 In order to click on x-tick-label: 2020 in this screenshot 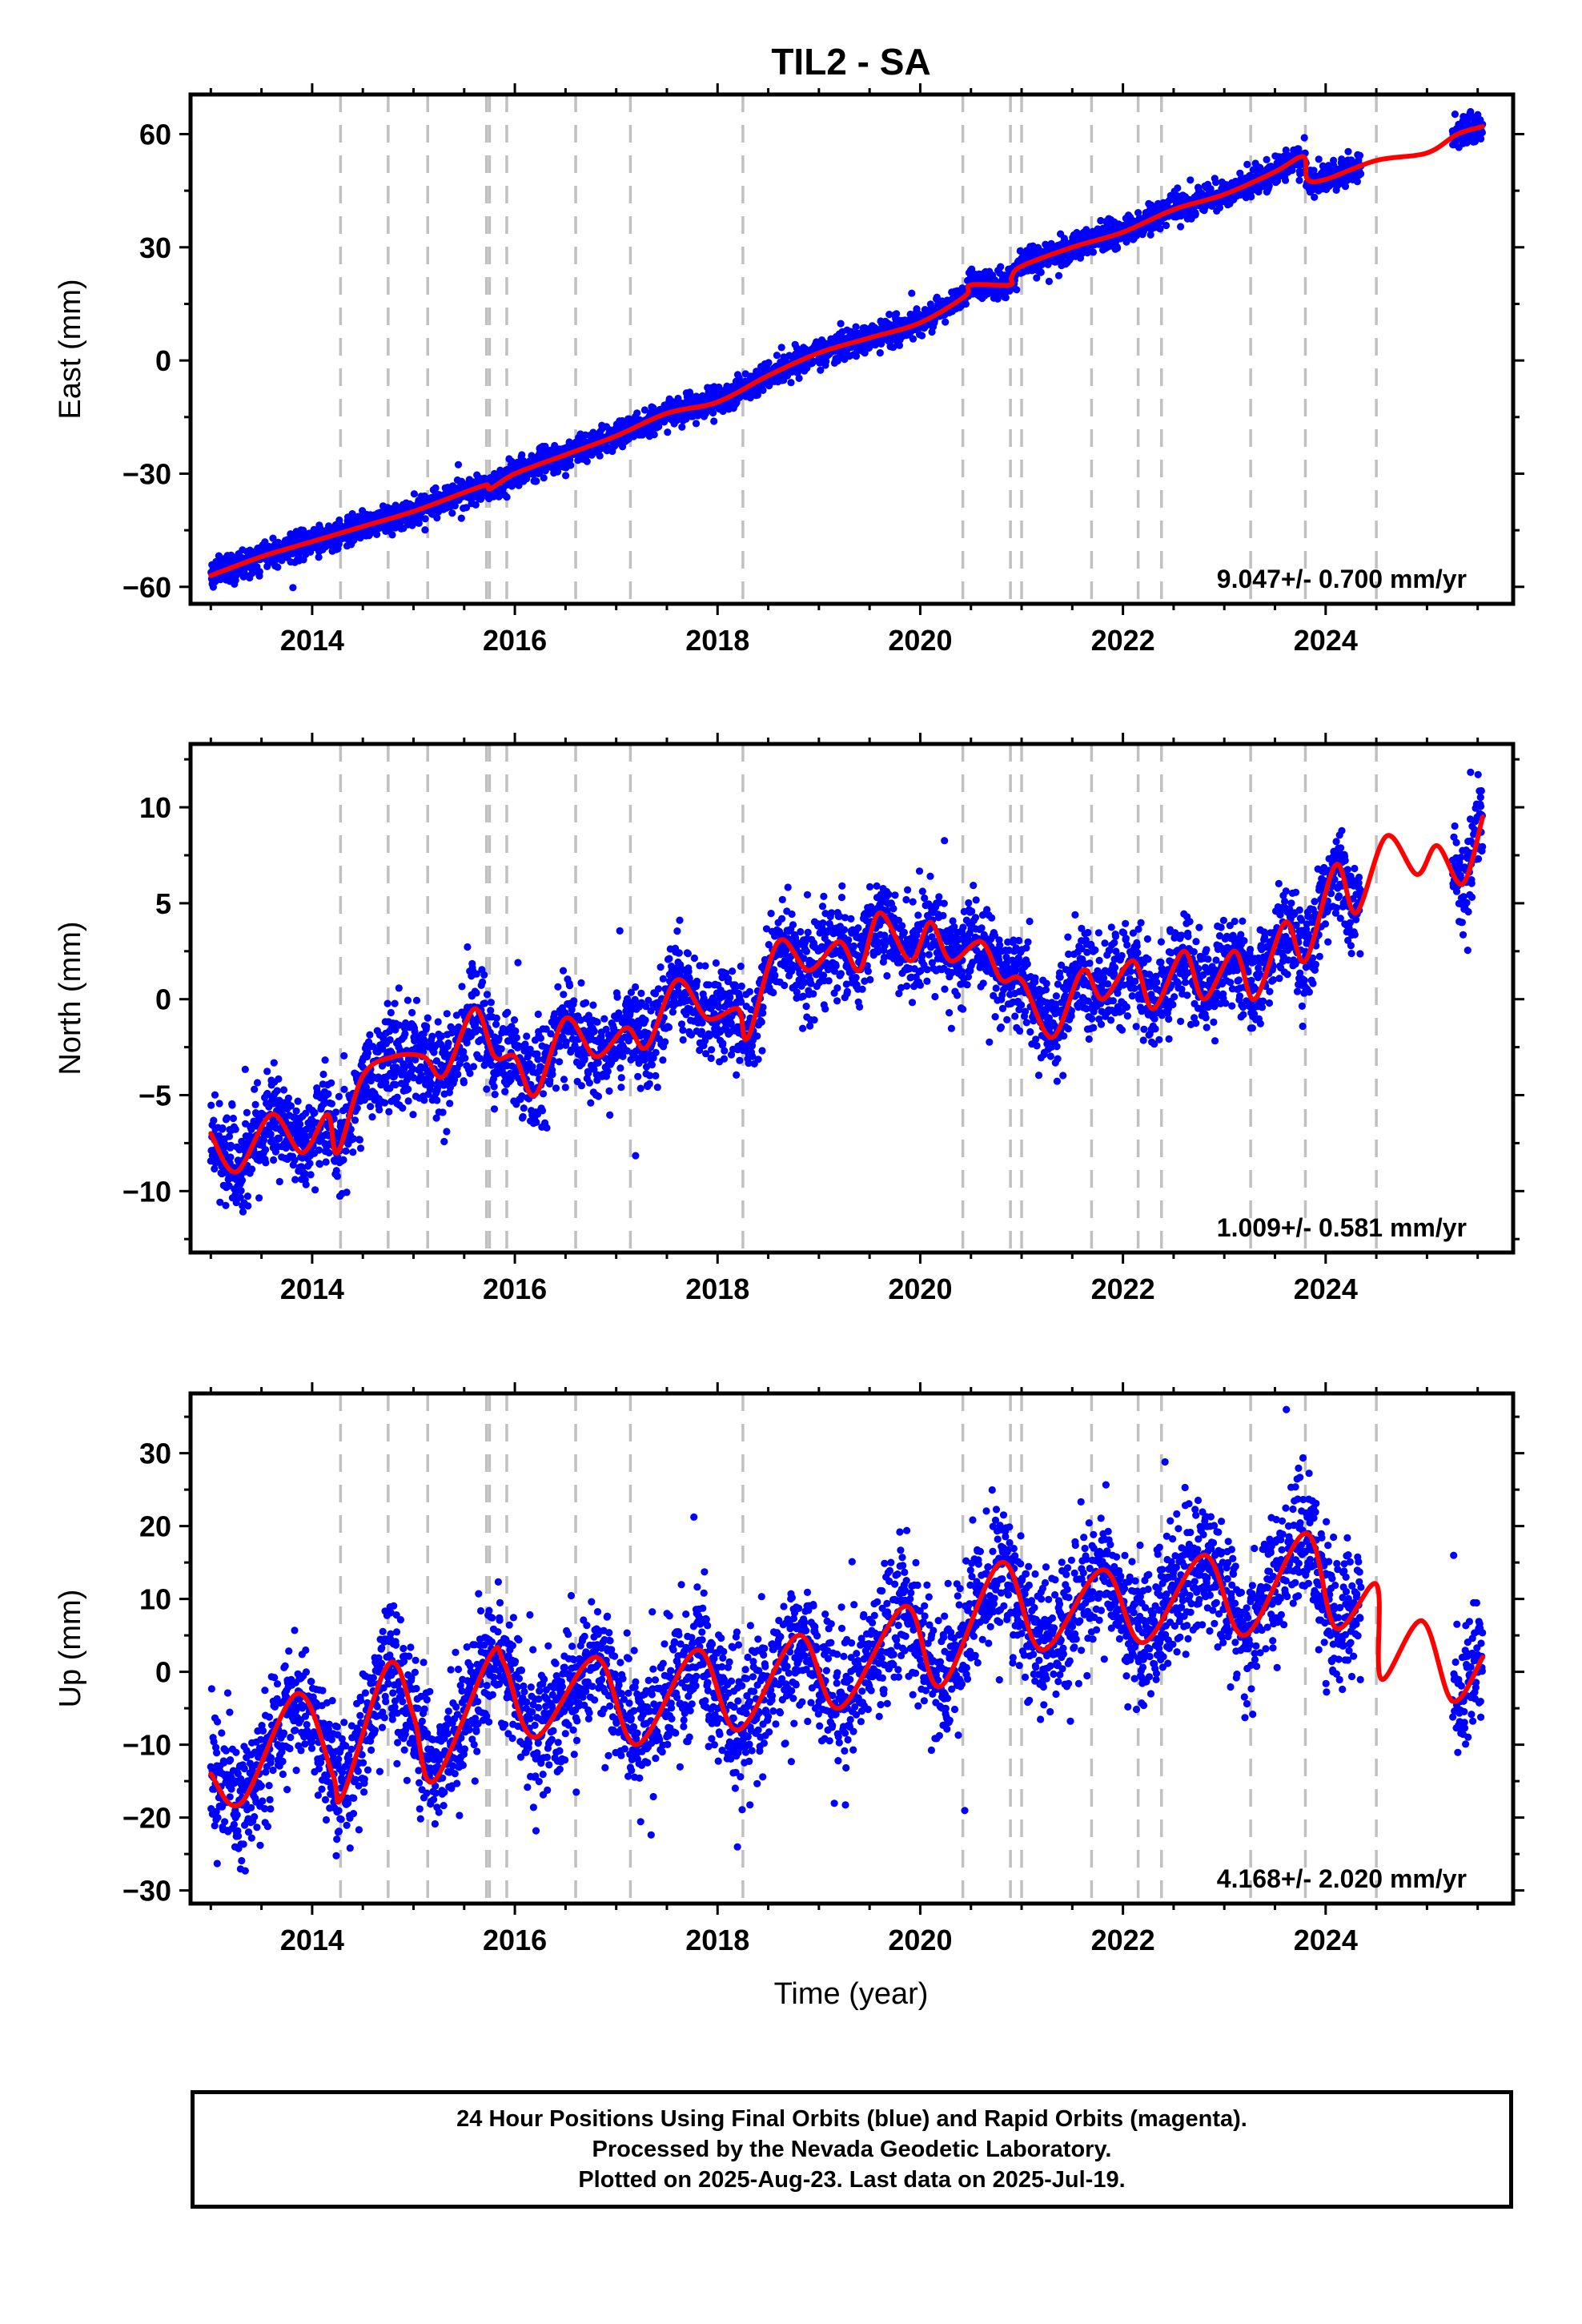, I will do `click(920, 640)`.